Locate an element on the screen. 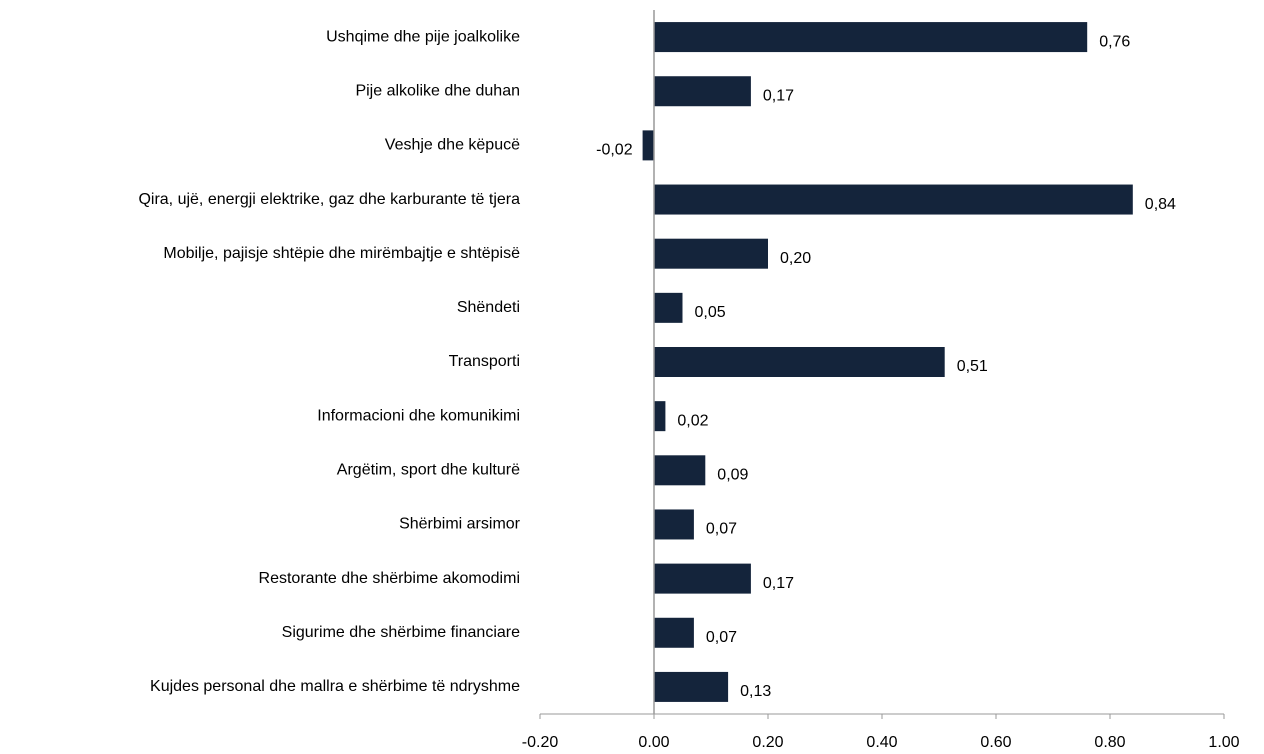  x-tick-label: 0.80 is located at coordinates (1109, 742).